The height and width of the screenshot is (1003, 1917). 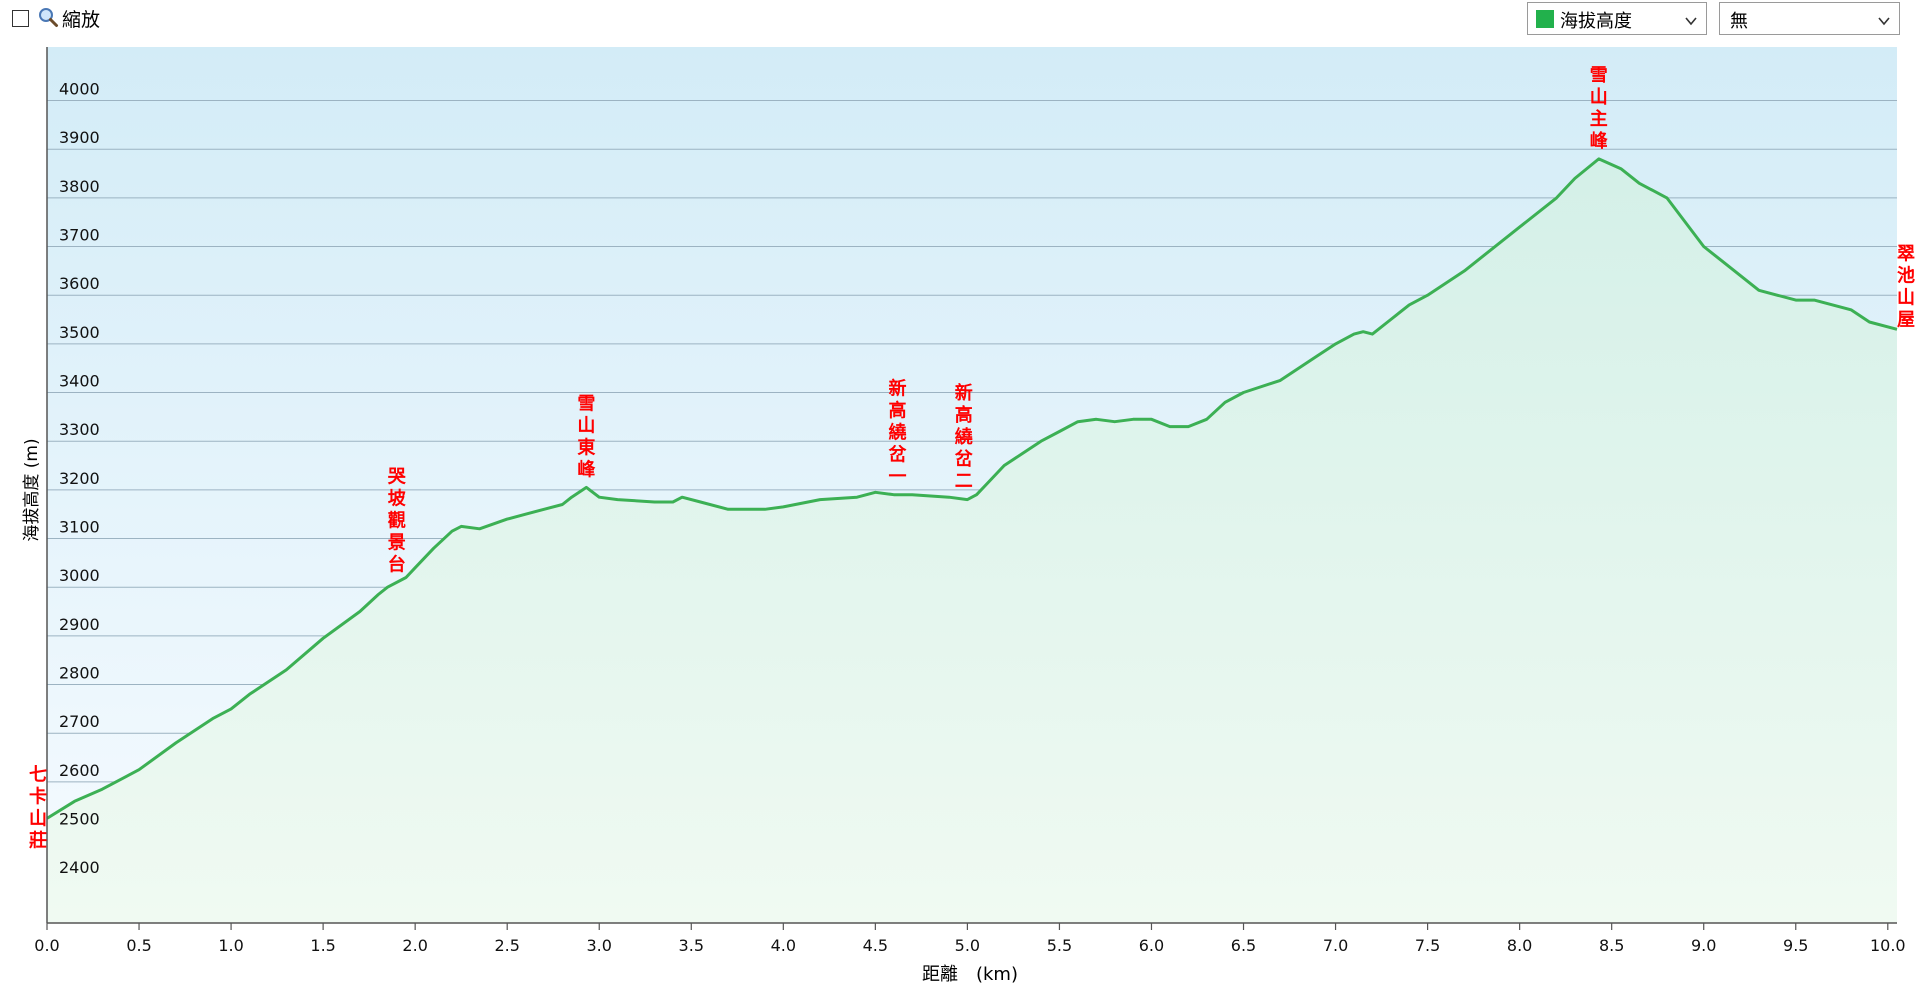 What do you see at coordinates (79, 429) in the screenshot?
I see `y-tick-label: 3300` at bounding box center [79, 429].